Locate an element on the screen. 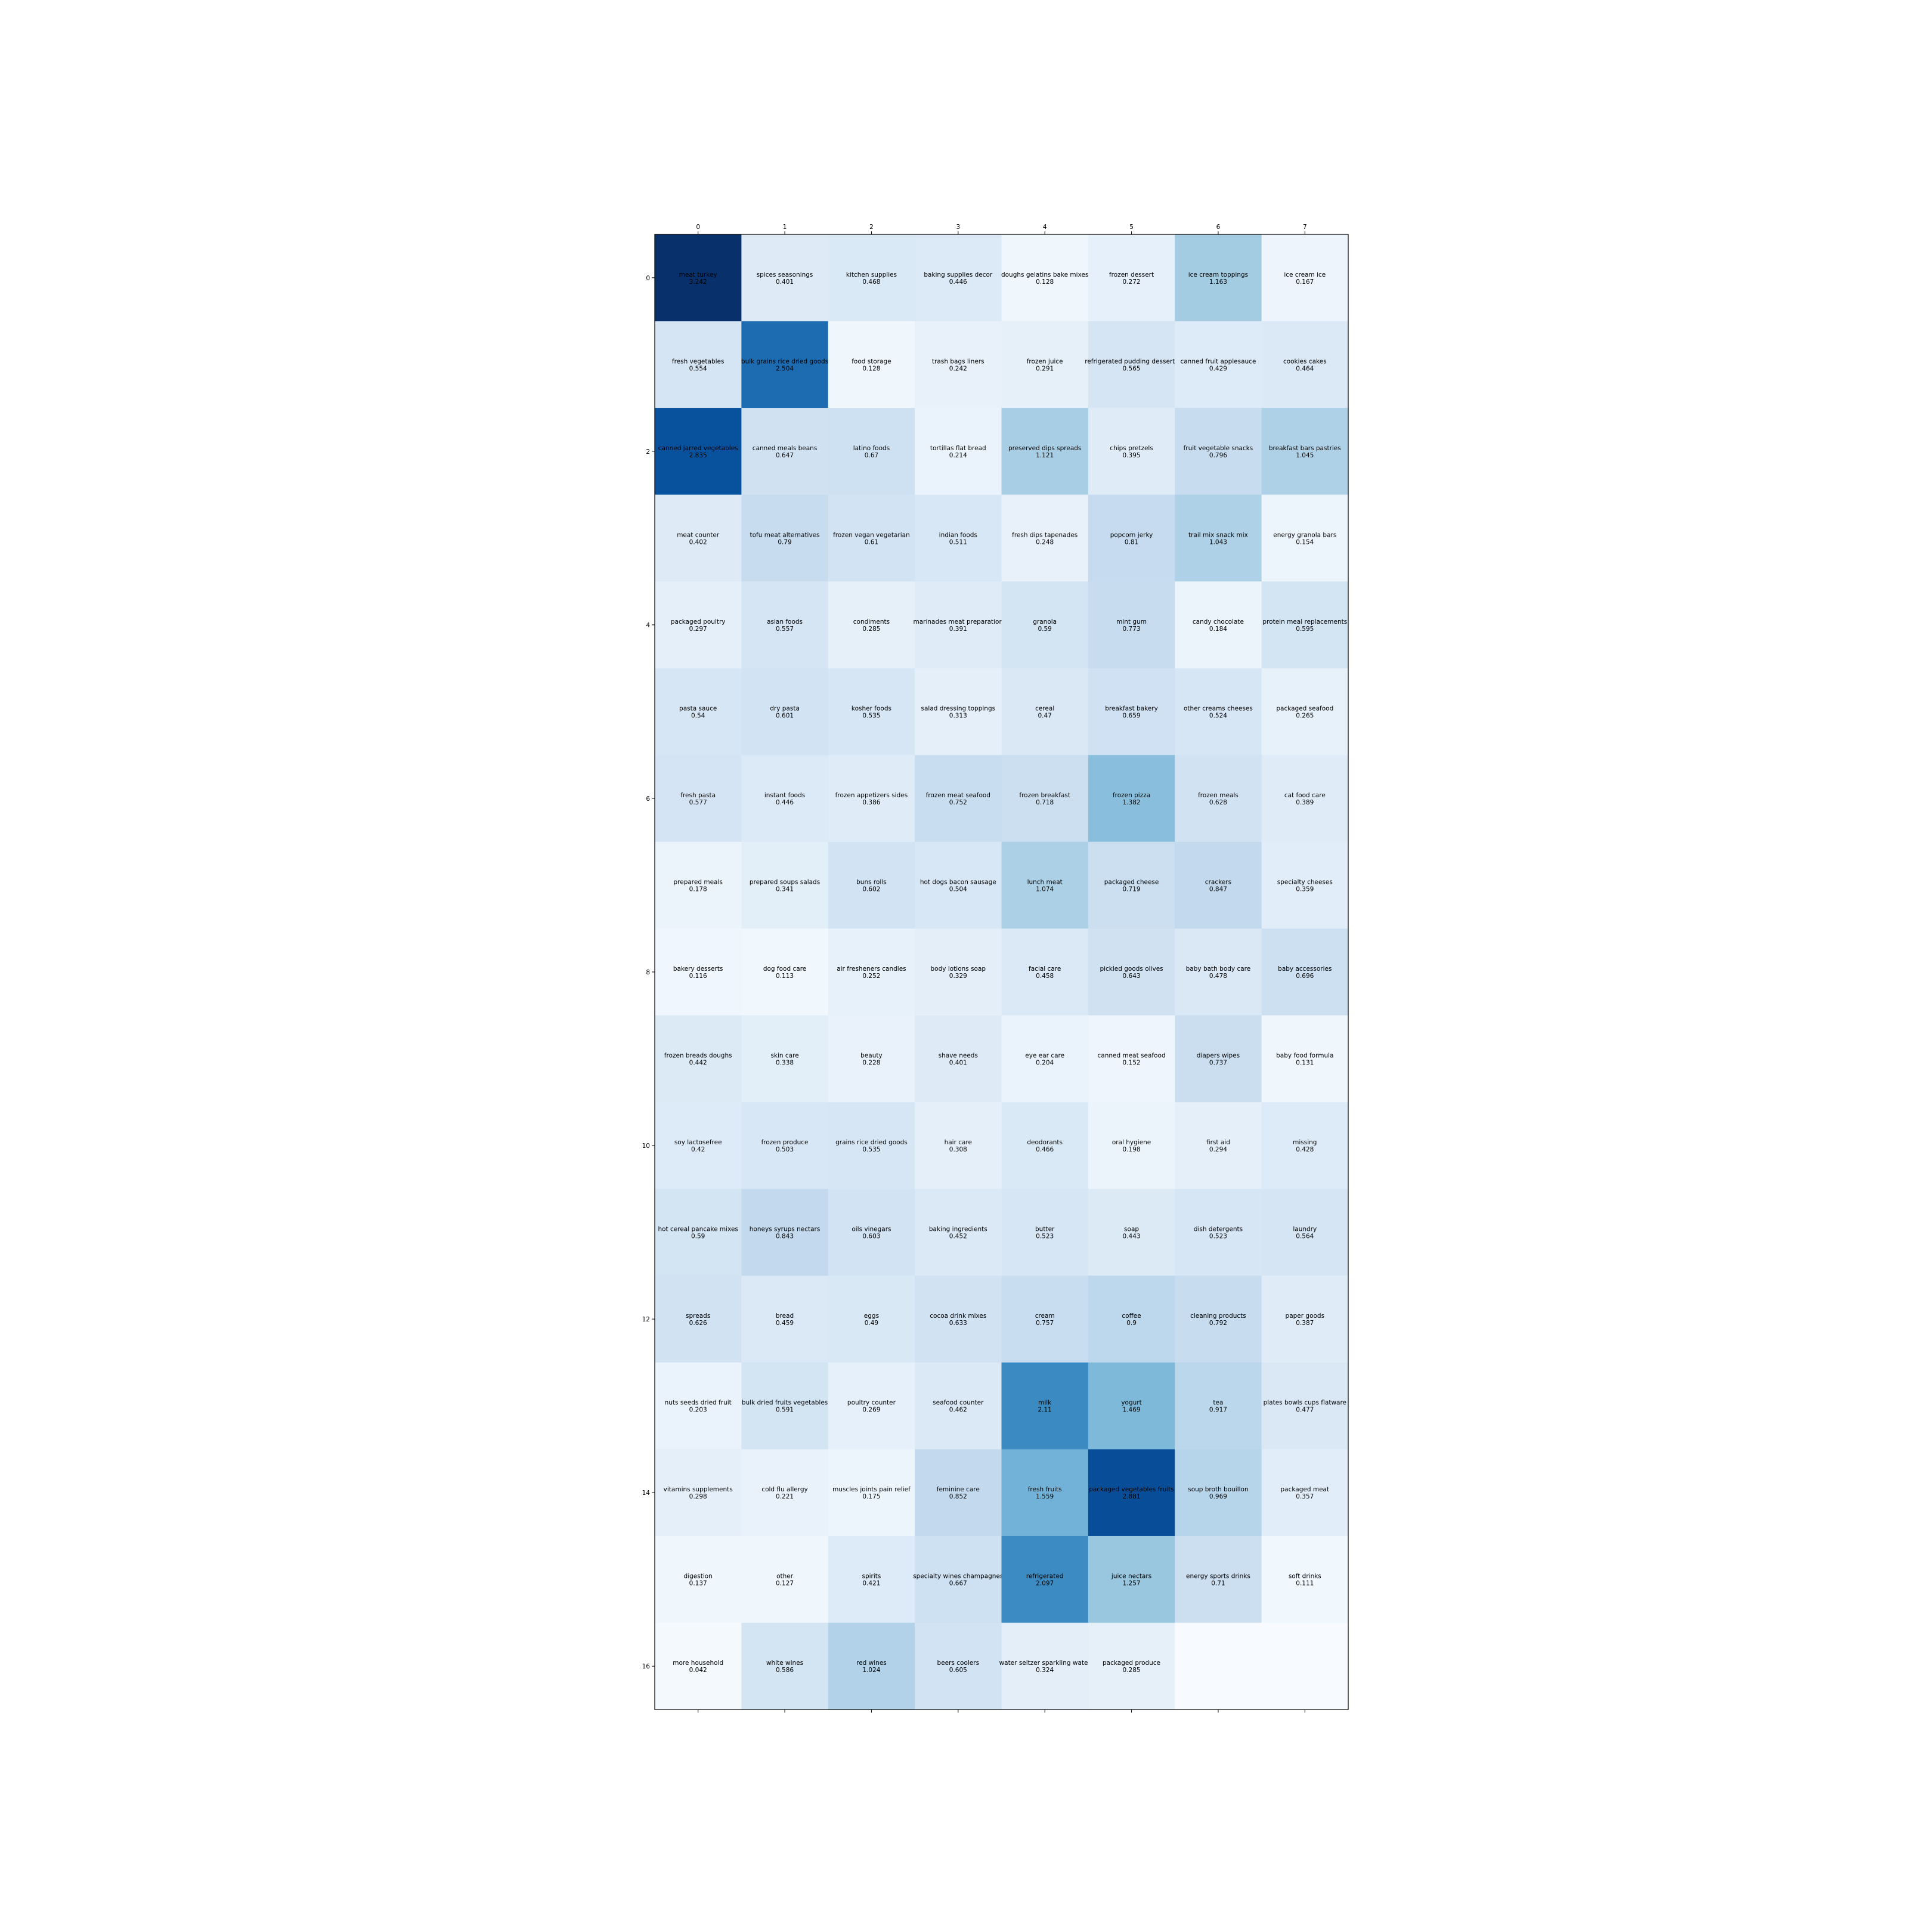 The image size is (1932, 1932). cell-label: meat counter is located at coordinates (699, 535).